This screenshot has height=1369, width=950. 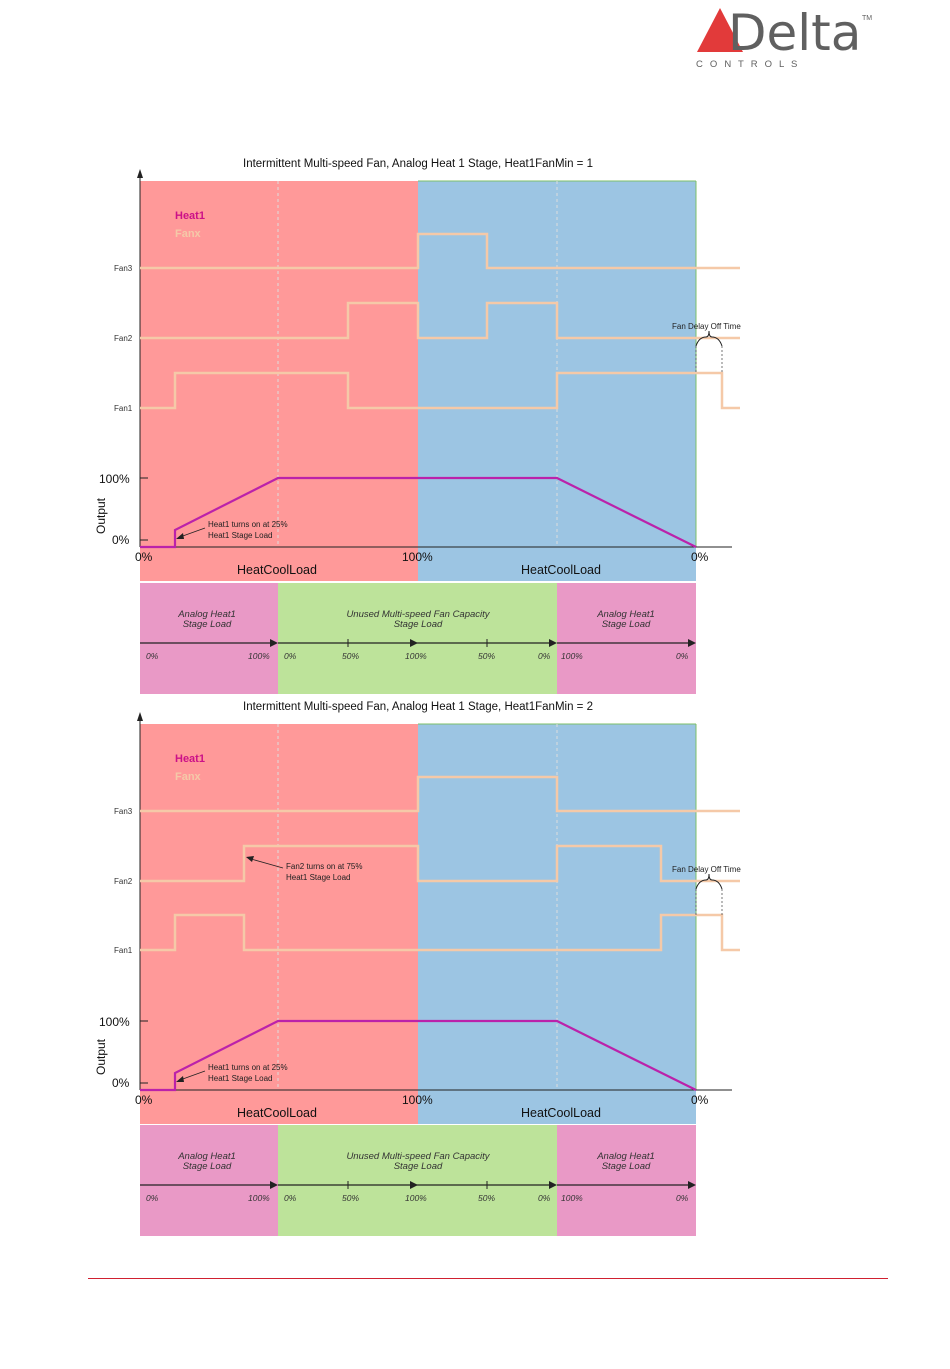 I want to click on delta-controls-logo: Delta TM C O N T R O L S, so click(x=784, y=37).